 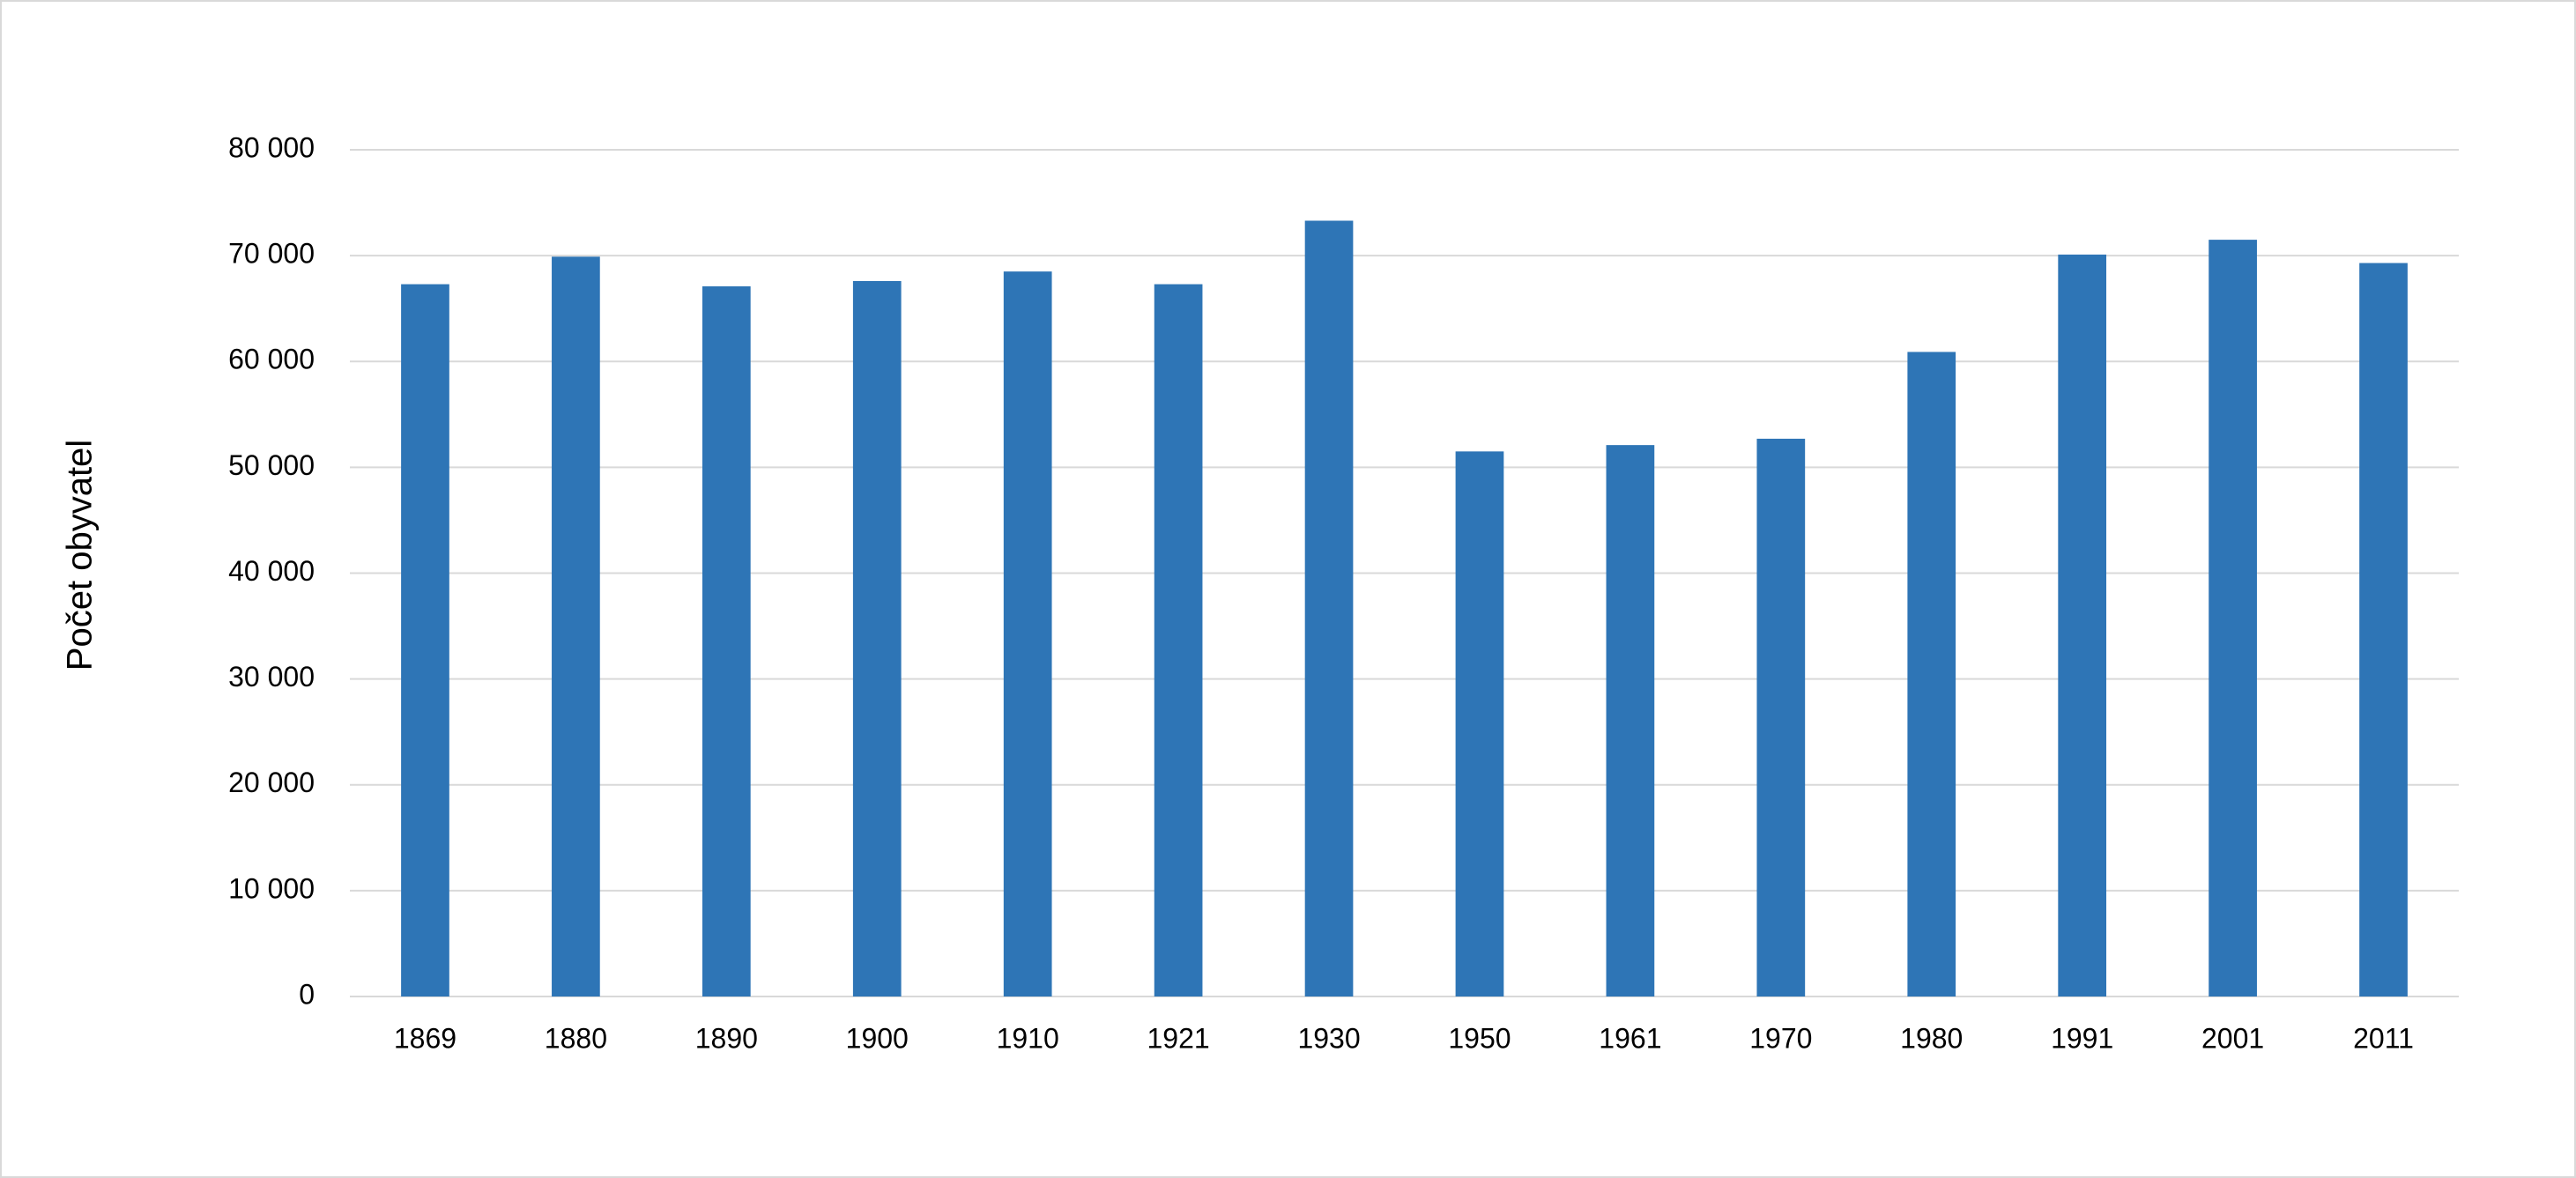 What do you see at coordinates (1931, 1038) in the screenshot?
I see `x-tick-label: 1980` at bounding box center [1931, 1038].